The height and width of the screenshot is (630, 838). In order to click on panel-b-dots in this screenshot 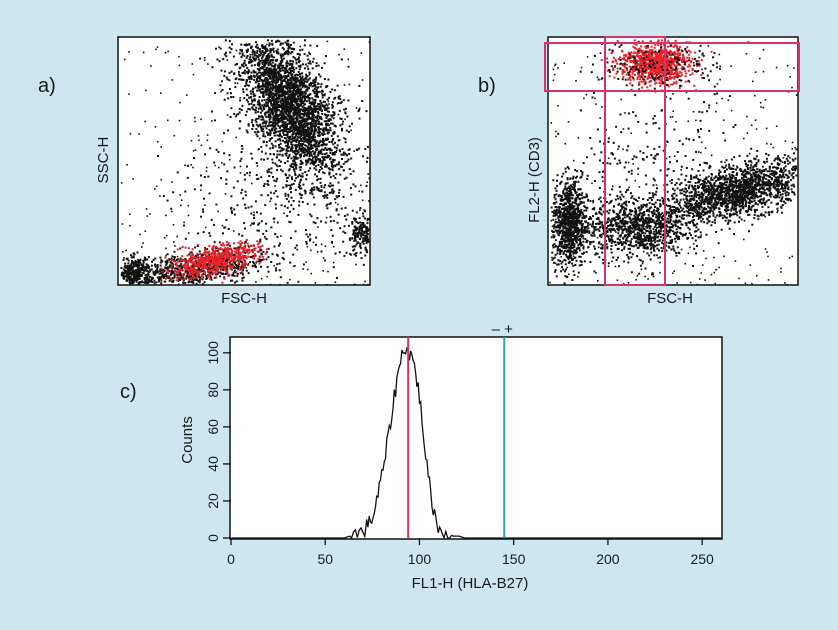, I will do `click(673, 162)`.